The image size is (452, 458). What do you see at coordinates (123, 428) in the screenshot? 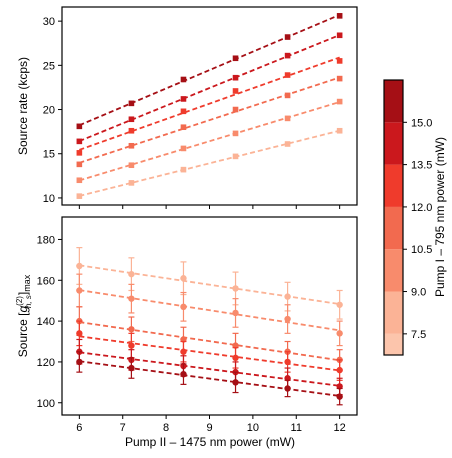
I see `x-tick-label: 7` at bounding box center [123, 428].